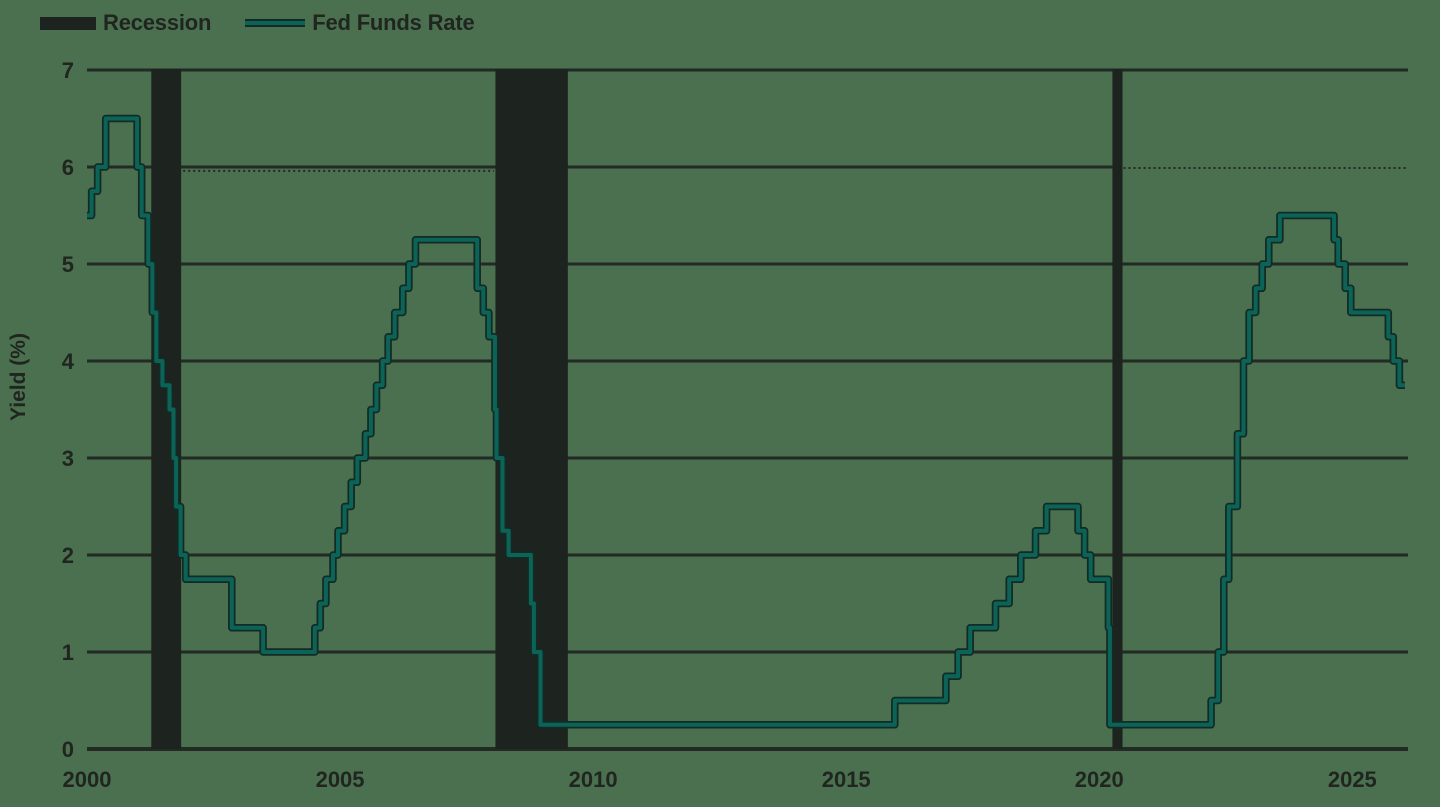 This screenshot has width=1440, height=807. Describe the element at coordinates (68, 70) in the screenshot. I see `y-tick-label-7: 7` at that location.